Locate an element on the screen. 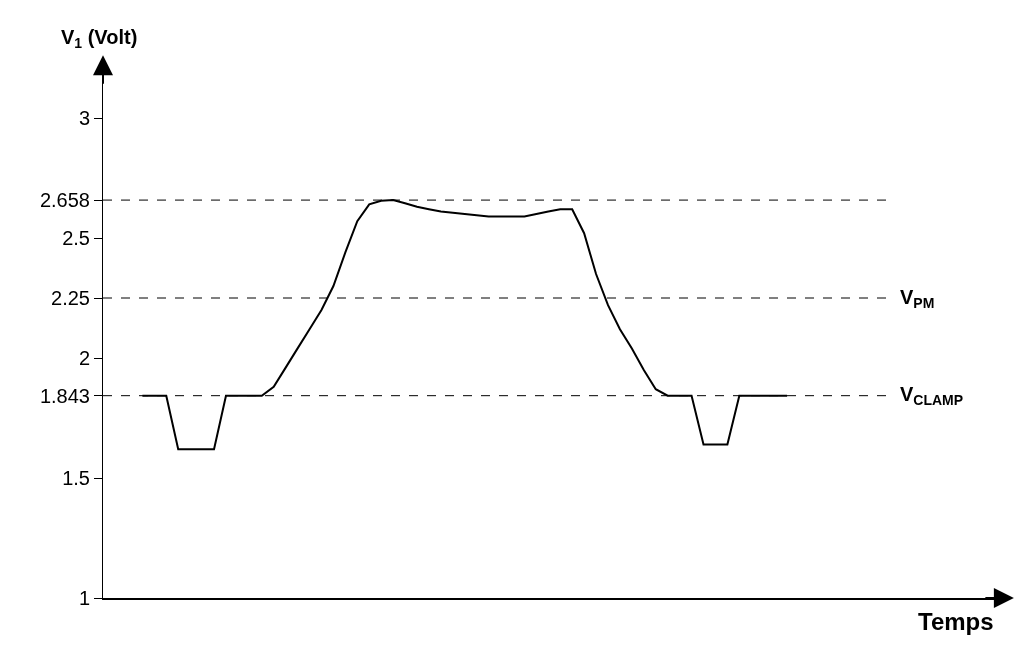 This screenshot has height=650, width=1016. y-tick-label: 2.658 is located at coordinates (64, 200).